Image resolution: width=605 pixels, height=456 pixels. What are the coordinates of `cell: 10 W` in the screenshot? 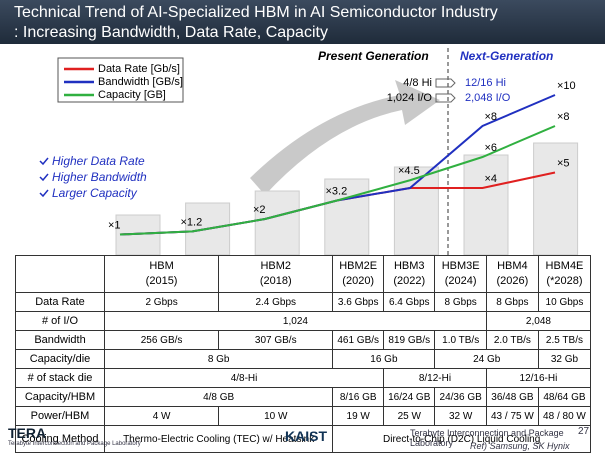 It's located at (276, 416).